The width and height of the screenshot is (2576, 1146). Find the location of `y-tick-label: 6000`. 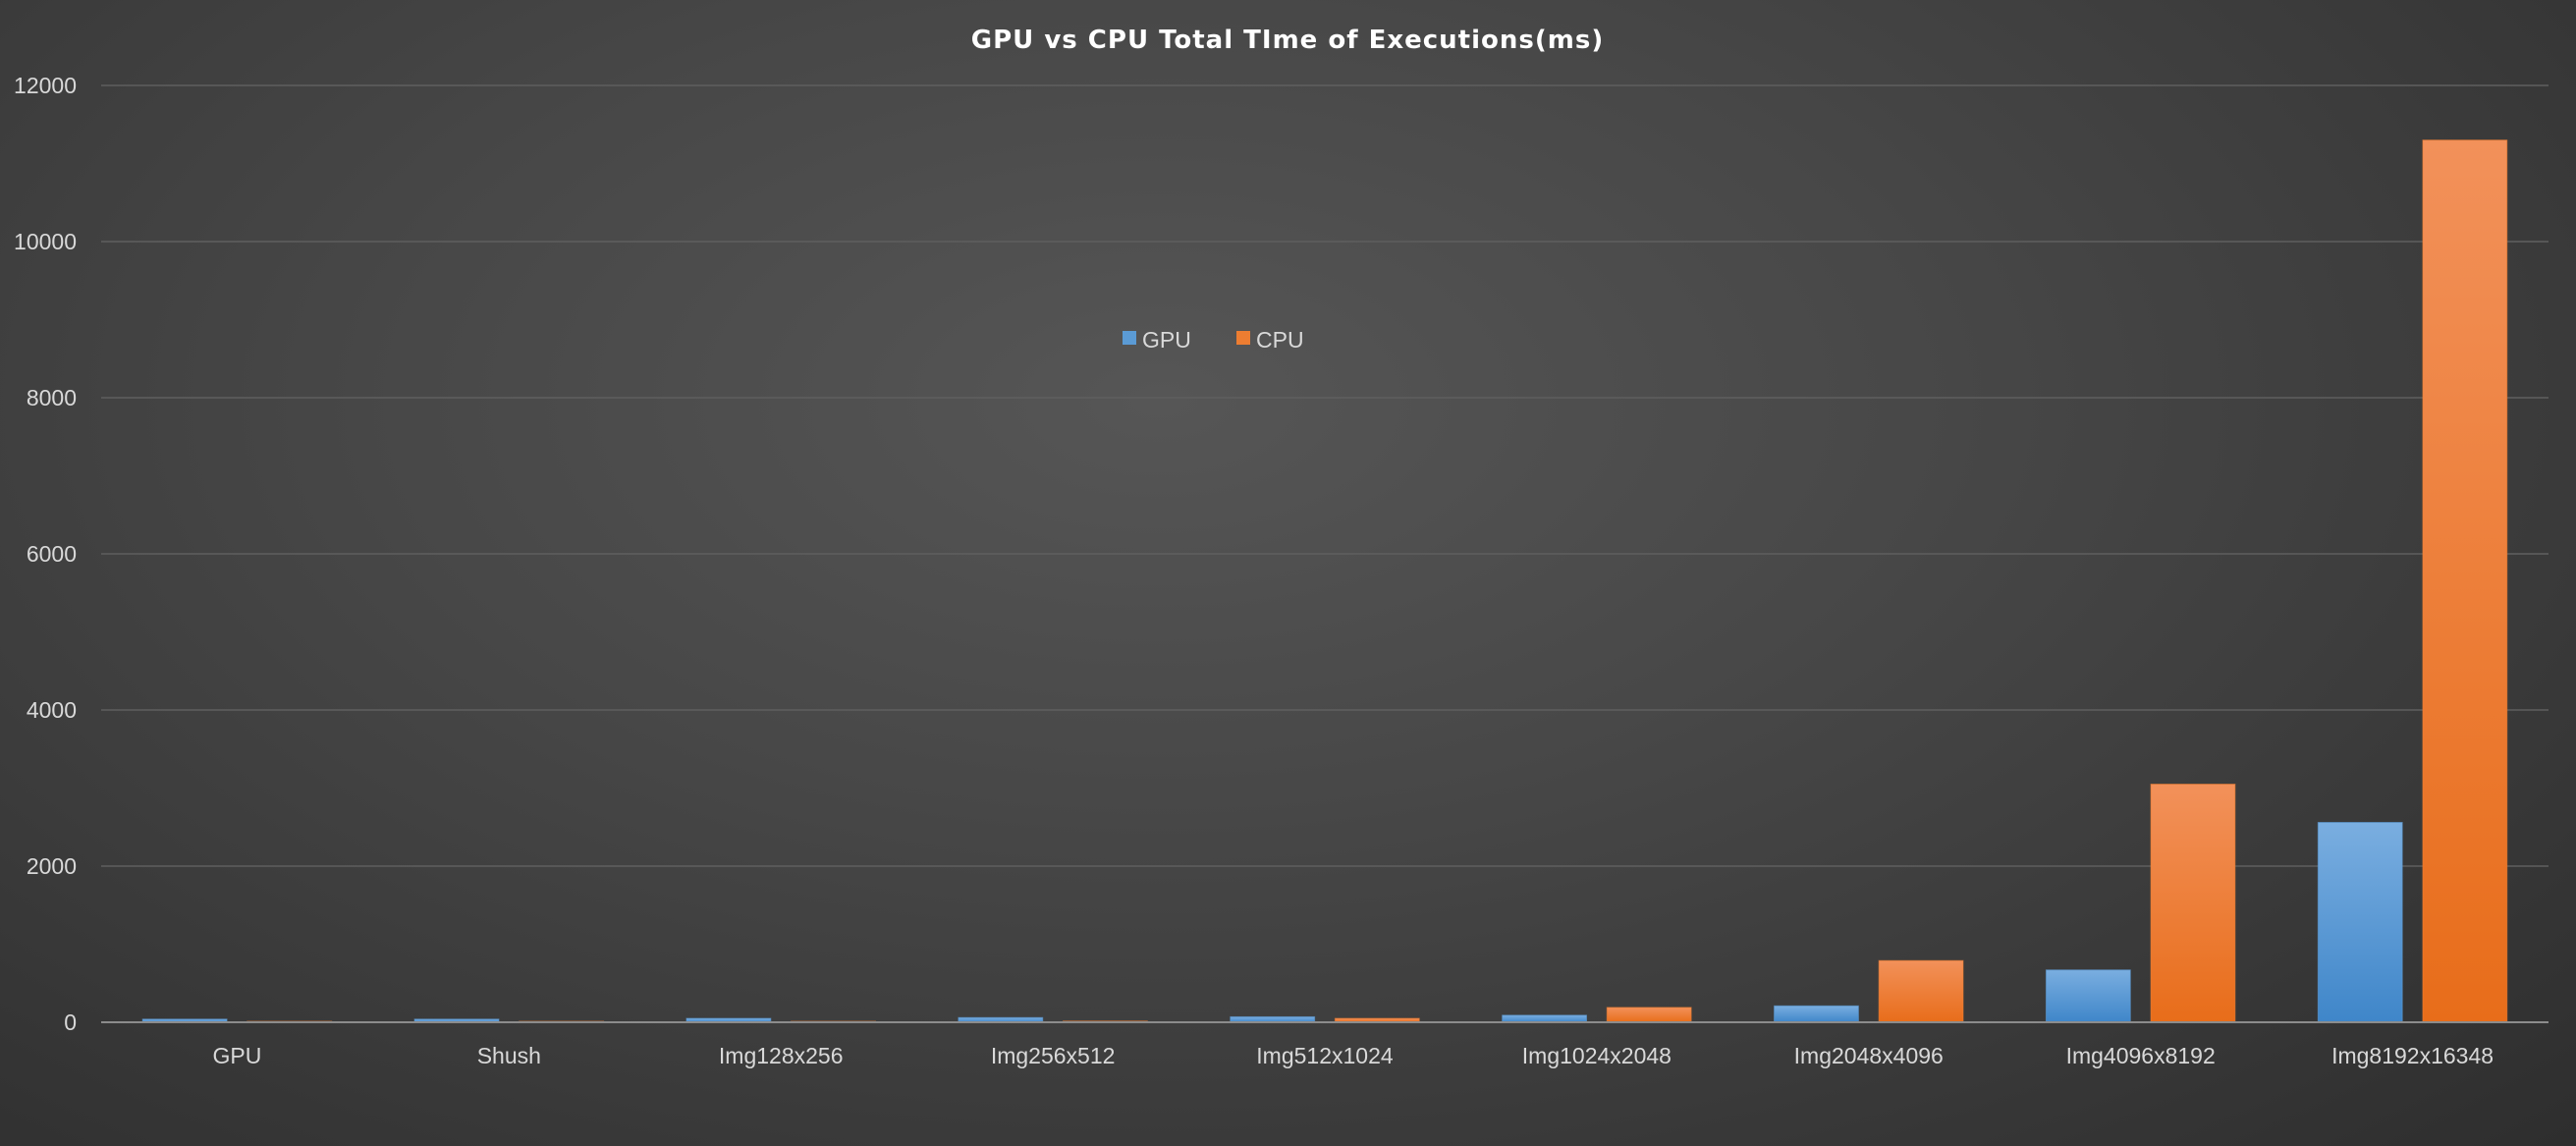

y-tick-label: 6000 is located at coordinates (52, 554).